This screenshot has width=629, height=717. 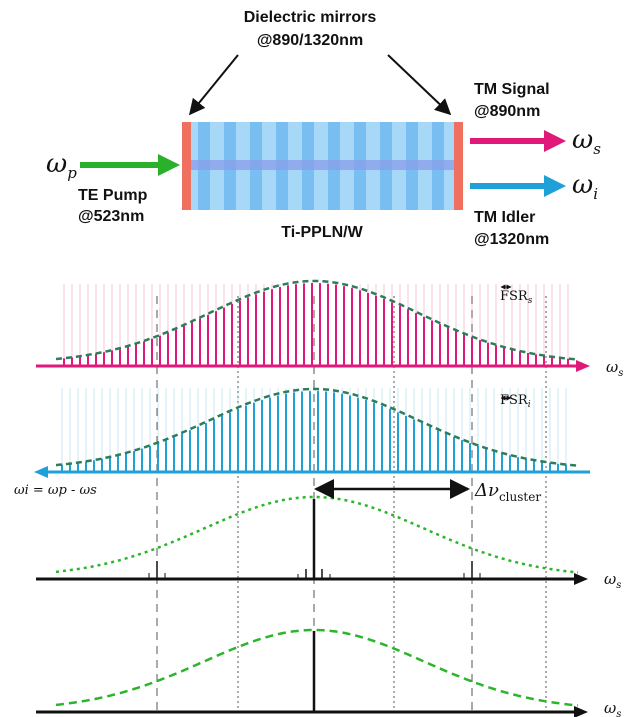 What do you see at coordinates (516, 297) in the screenshot?
I see `signal-fsr-label: FSRs` at bounding box center [516, 297].